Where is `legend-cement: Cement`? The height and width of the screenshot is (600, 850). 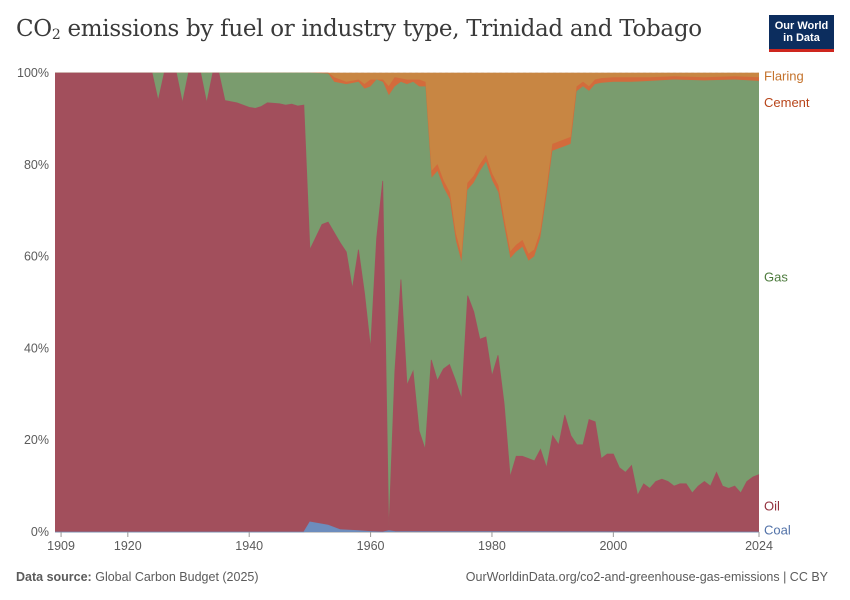
legend-cement: Cement is located at coordinates (787, 102).